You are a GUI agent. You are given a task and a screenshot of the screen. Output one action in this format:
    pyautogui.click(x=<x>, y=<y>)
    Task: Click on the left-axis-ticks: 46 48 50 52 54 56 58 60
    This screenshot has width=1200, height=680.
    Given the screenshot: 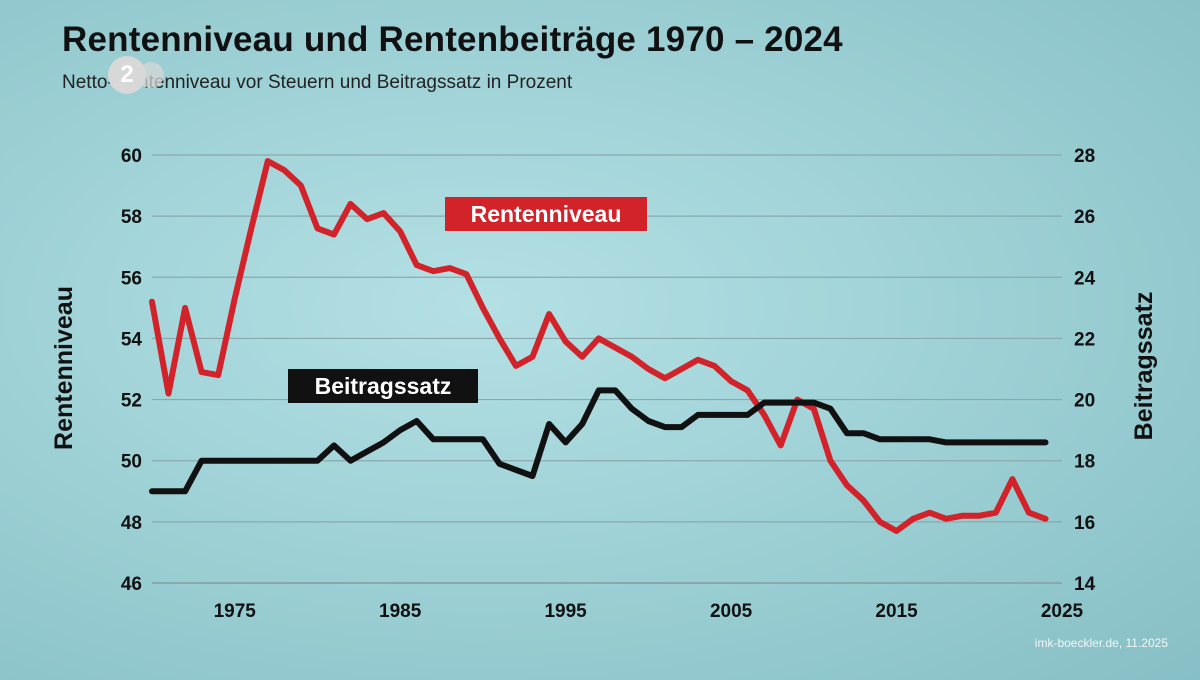 What is the action you would take?
    pyautogui.click(x=132, y=370)
    